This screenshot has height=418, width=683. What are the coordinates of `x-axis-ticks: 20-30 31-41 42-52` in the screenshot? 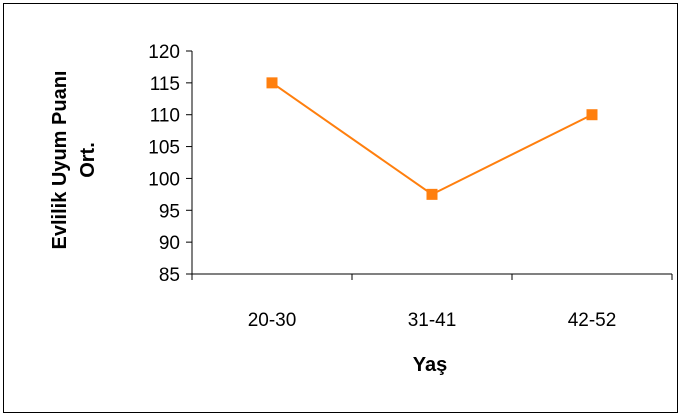 It's located at (432, 302).